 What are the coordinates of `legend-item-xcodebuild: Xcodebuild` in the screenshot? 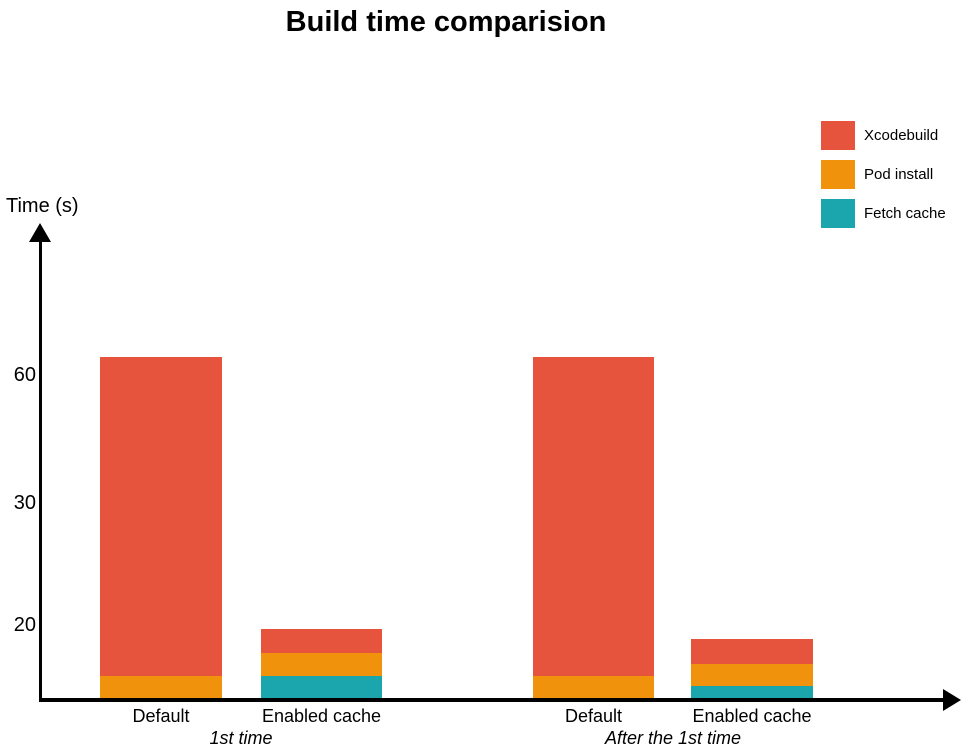 It's located at (883, 135).